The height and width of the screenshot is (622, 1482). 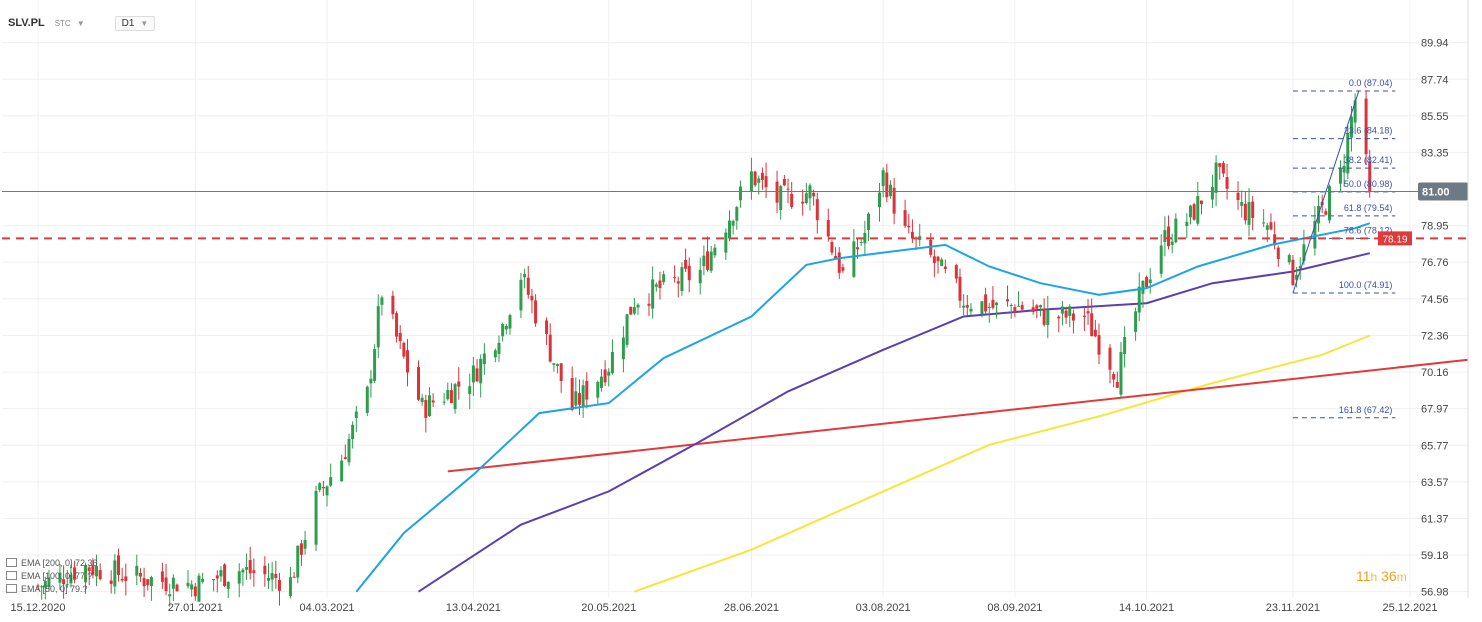 What do you see at coordinates (52, 588) in the screenshot?
I see `legend-item: . EMA [50, 0] 79.?` at bounding box center [52, 588].